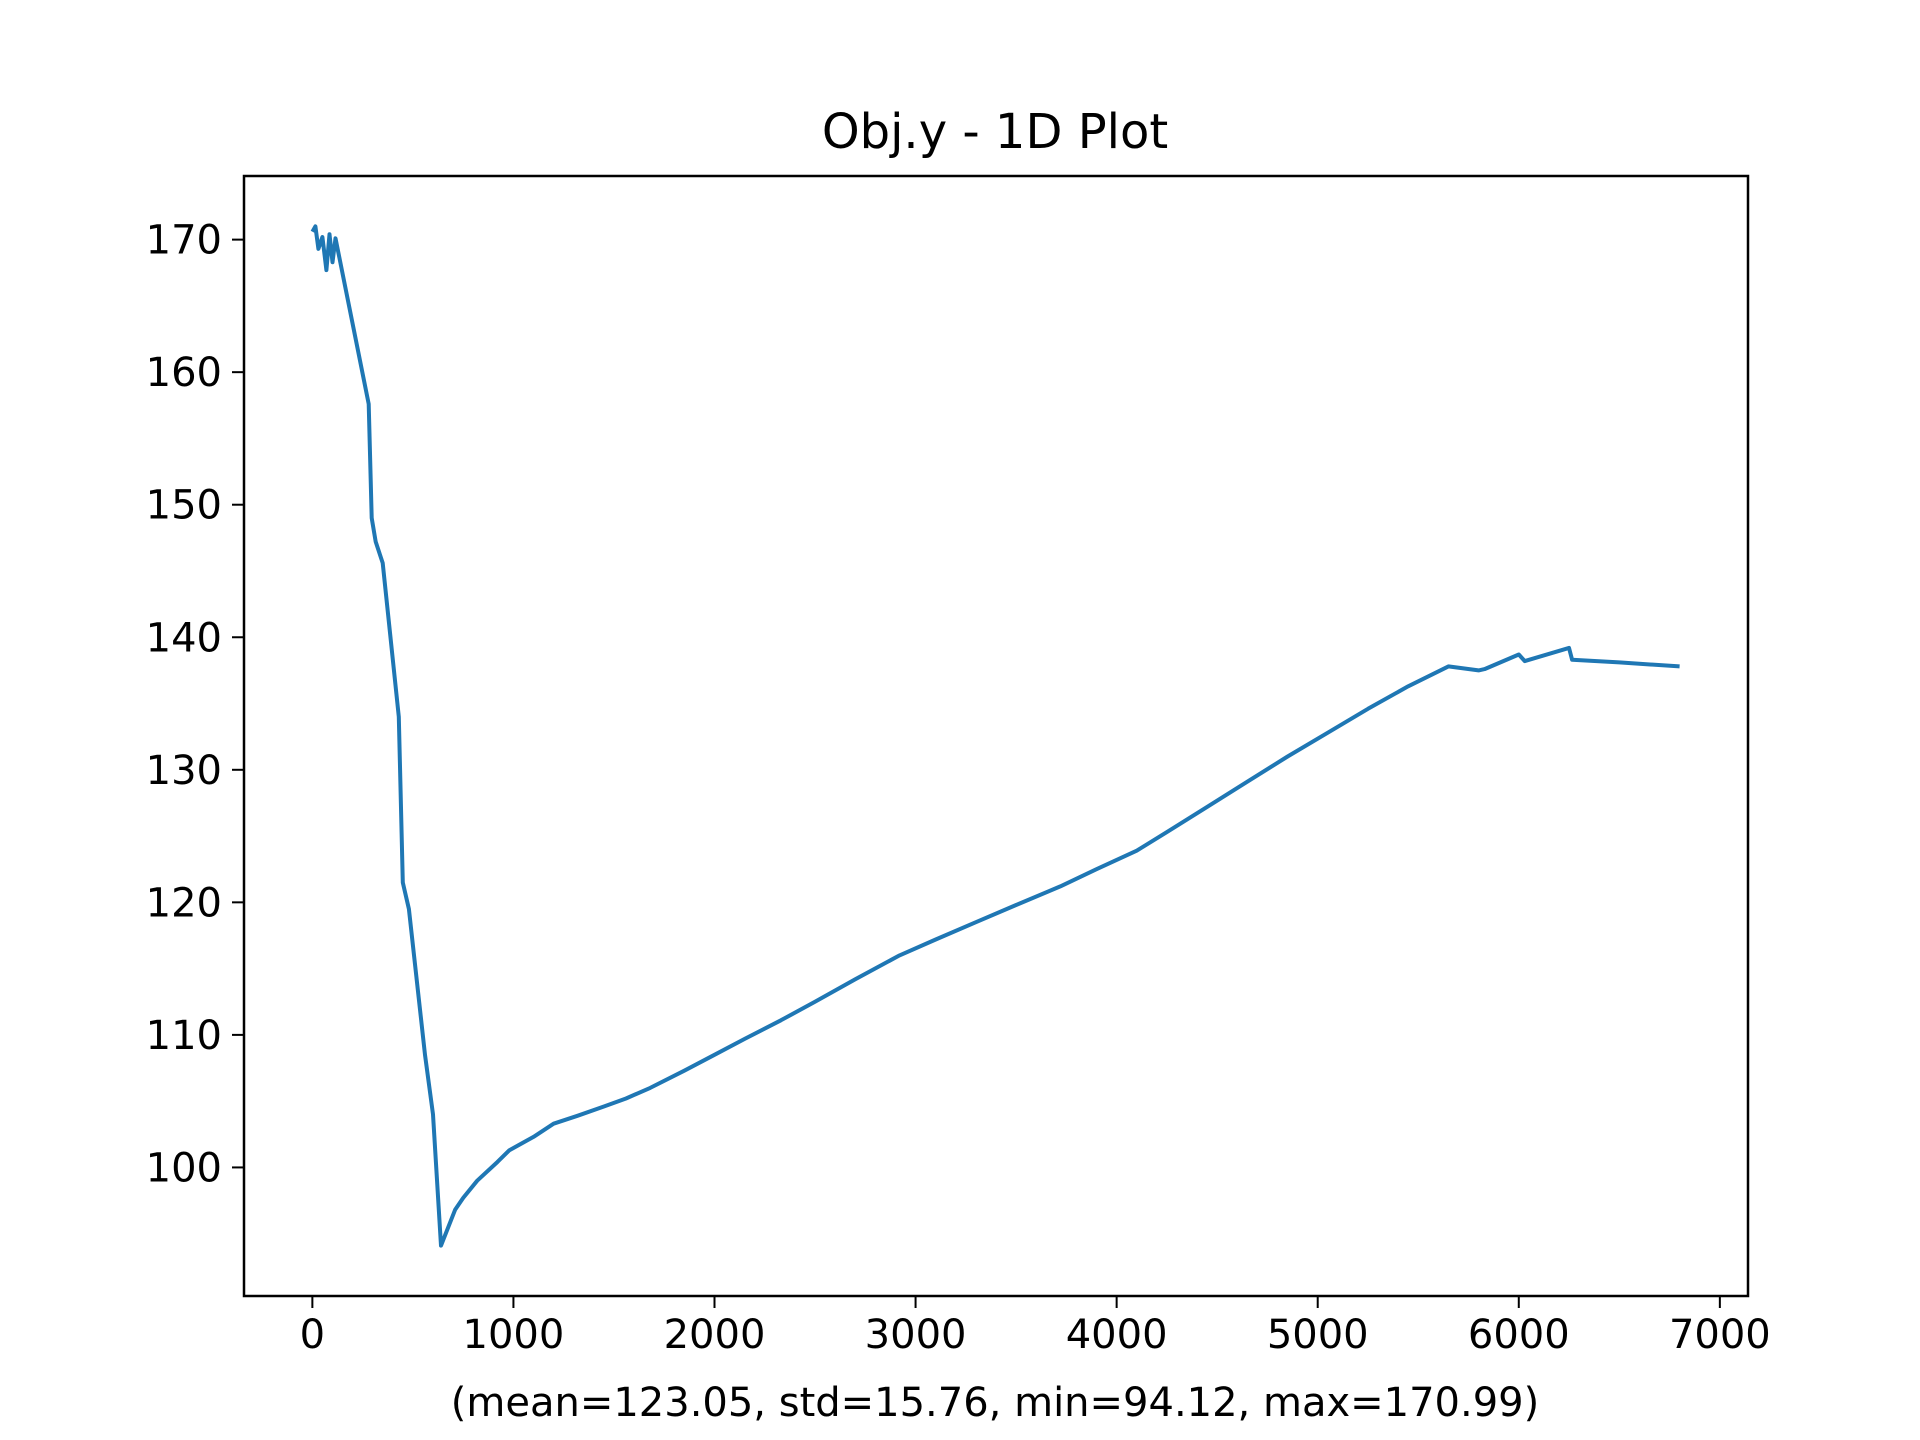  Describe the element at coordinates (184, 771) in the screenshot. I see `y-tick-label: 130` at that location.